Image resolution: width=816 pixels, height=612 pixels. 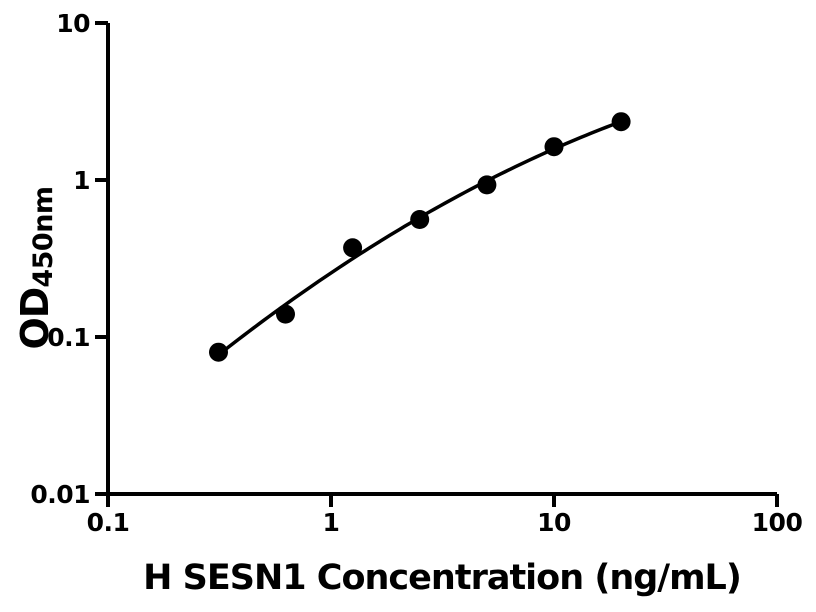 I want to click on y-axis-title-sub: 450nm, so click(x=43, y=236).